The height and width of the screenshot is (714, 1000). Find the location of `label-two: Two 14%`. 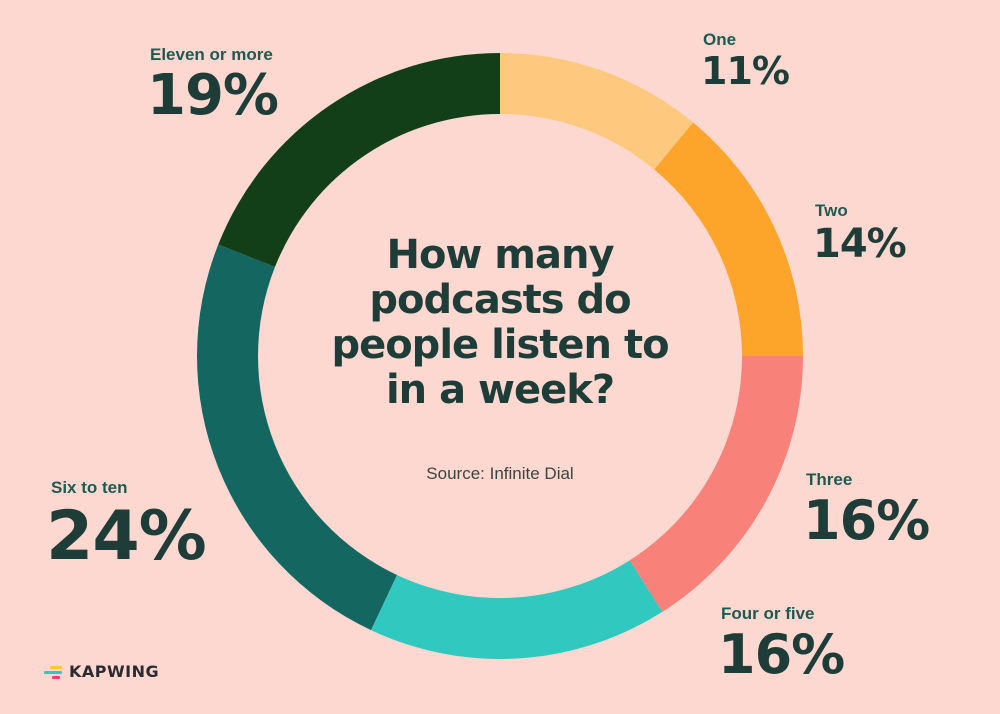

label-two: Two 14% is located at coordinates (860, 234).